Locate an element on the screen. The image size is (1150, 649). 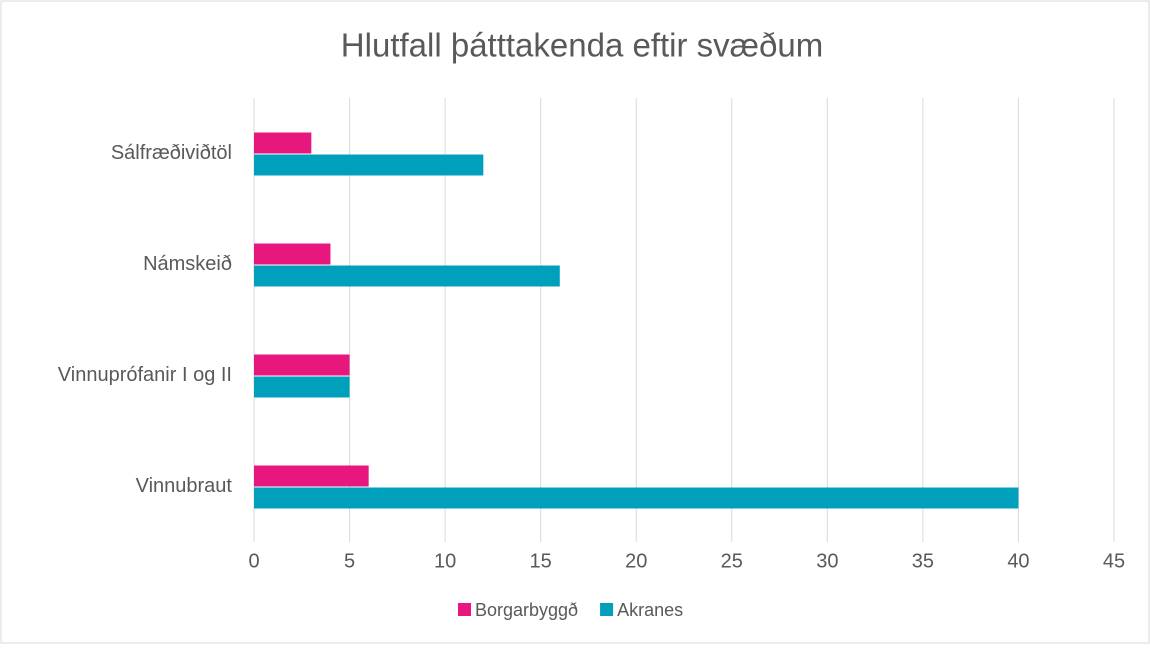
y-tick-label: Sálfræðiviðtöl is located at coordinates (171, 153).